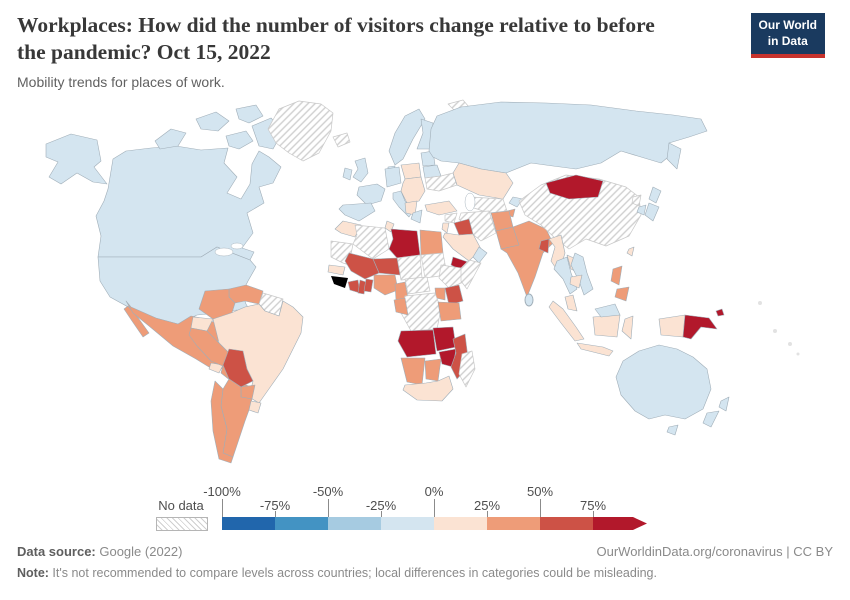 This screenshot has height=600, width=850. I want to click on owid-logo: Our World in Data, so click(787, 36).